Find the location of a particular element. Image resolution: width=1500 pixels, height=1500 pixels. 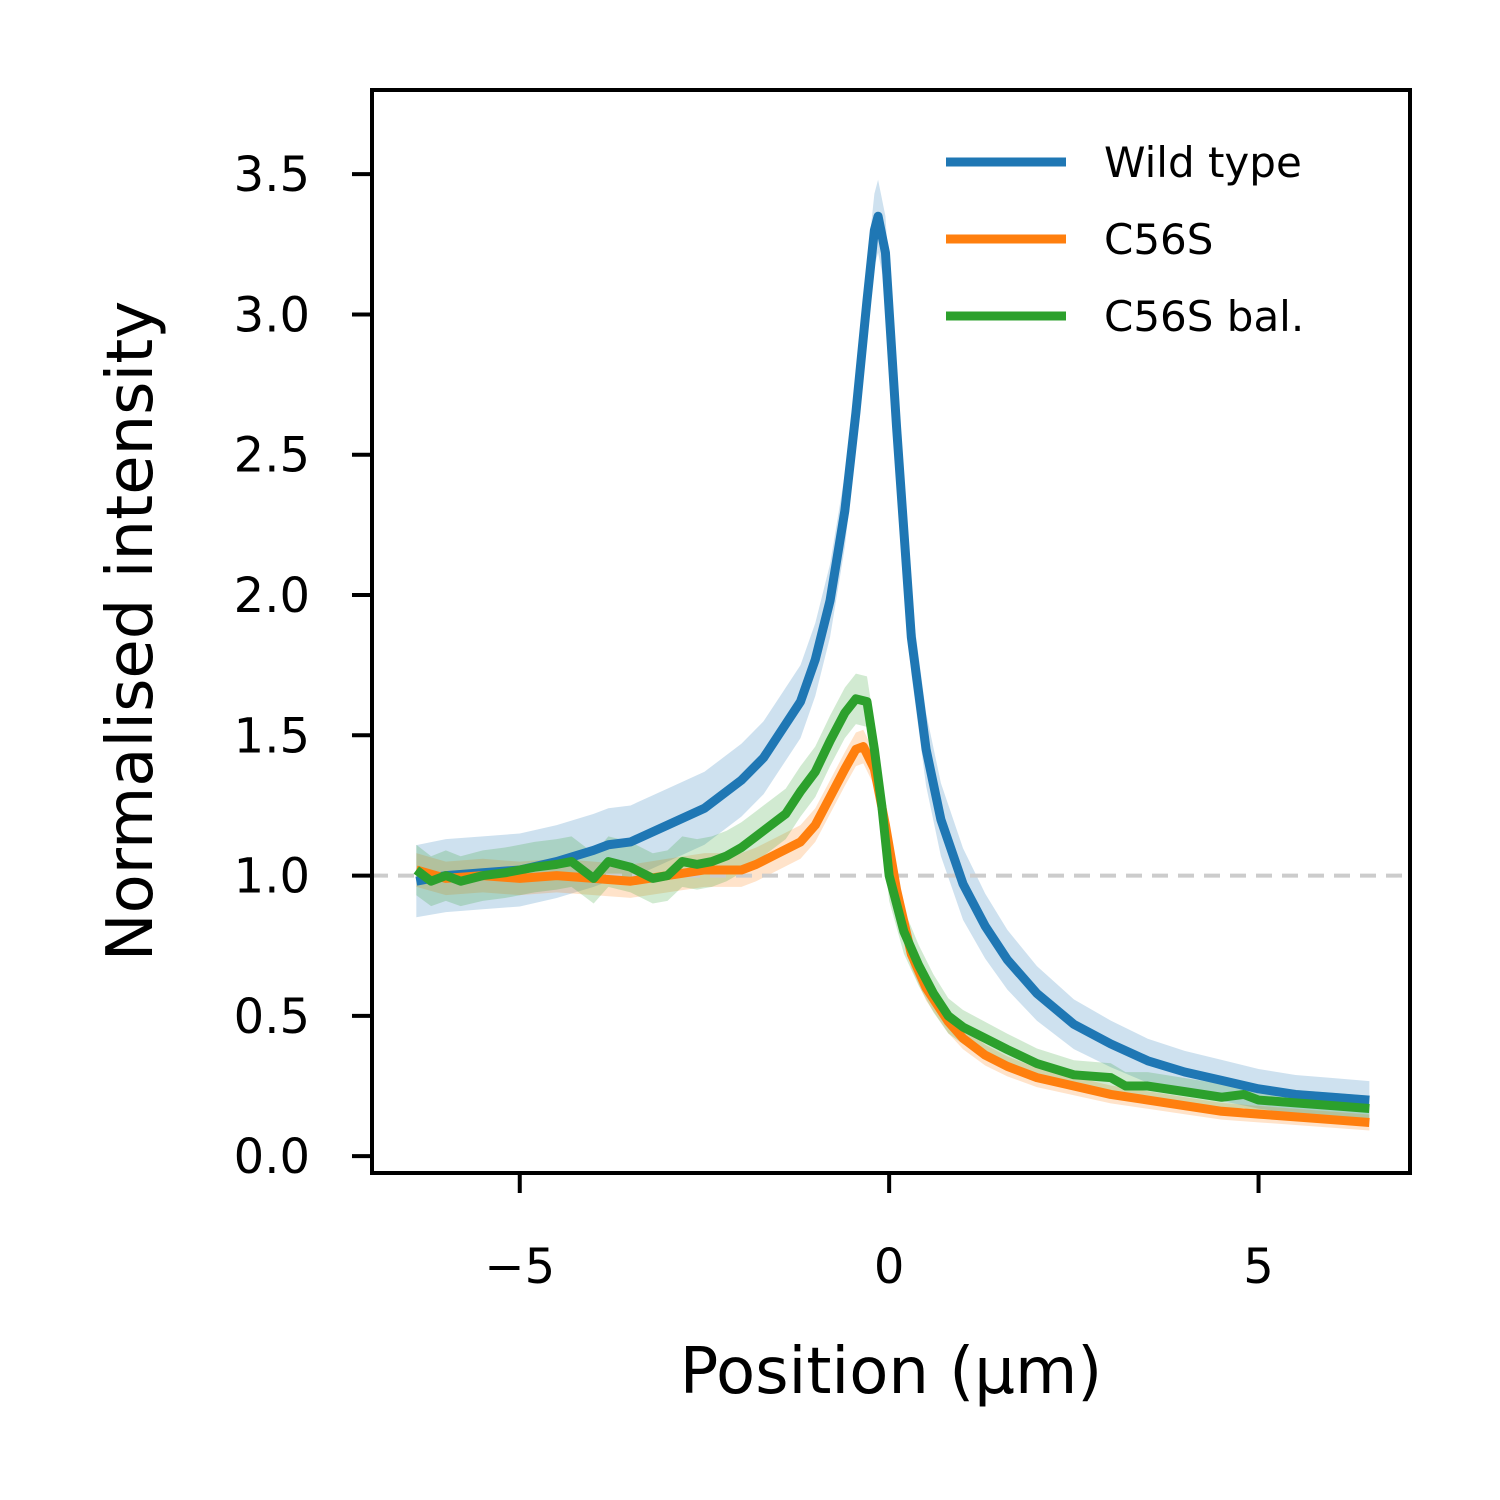

x-axis: −5 0 5 is located at coordinates (879, 1234).